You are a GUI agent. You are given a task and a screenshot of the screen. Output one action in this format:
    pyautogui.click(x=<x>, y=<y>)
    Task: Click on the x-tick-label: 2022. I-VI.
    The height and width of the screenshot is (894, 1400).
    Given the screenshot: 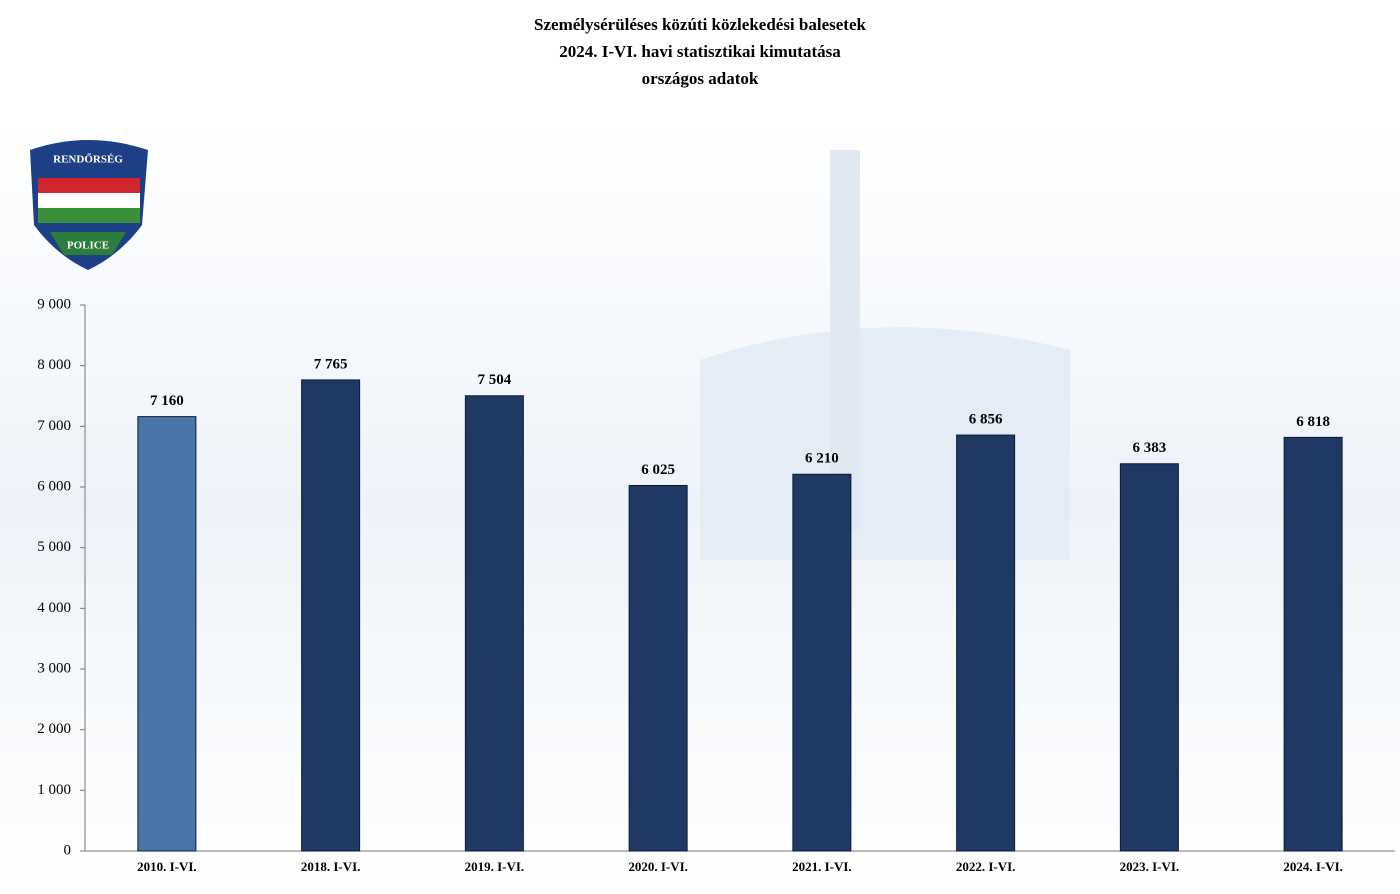 What is the action you would take?
    pyautogui.click(x=986, y=866)
    